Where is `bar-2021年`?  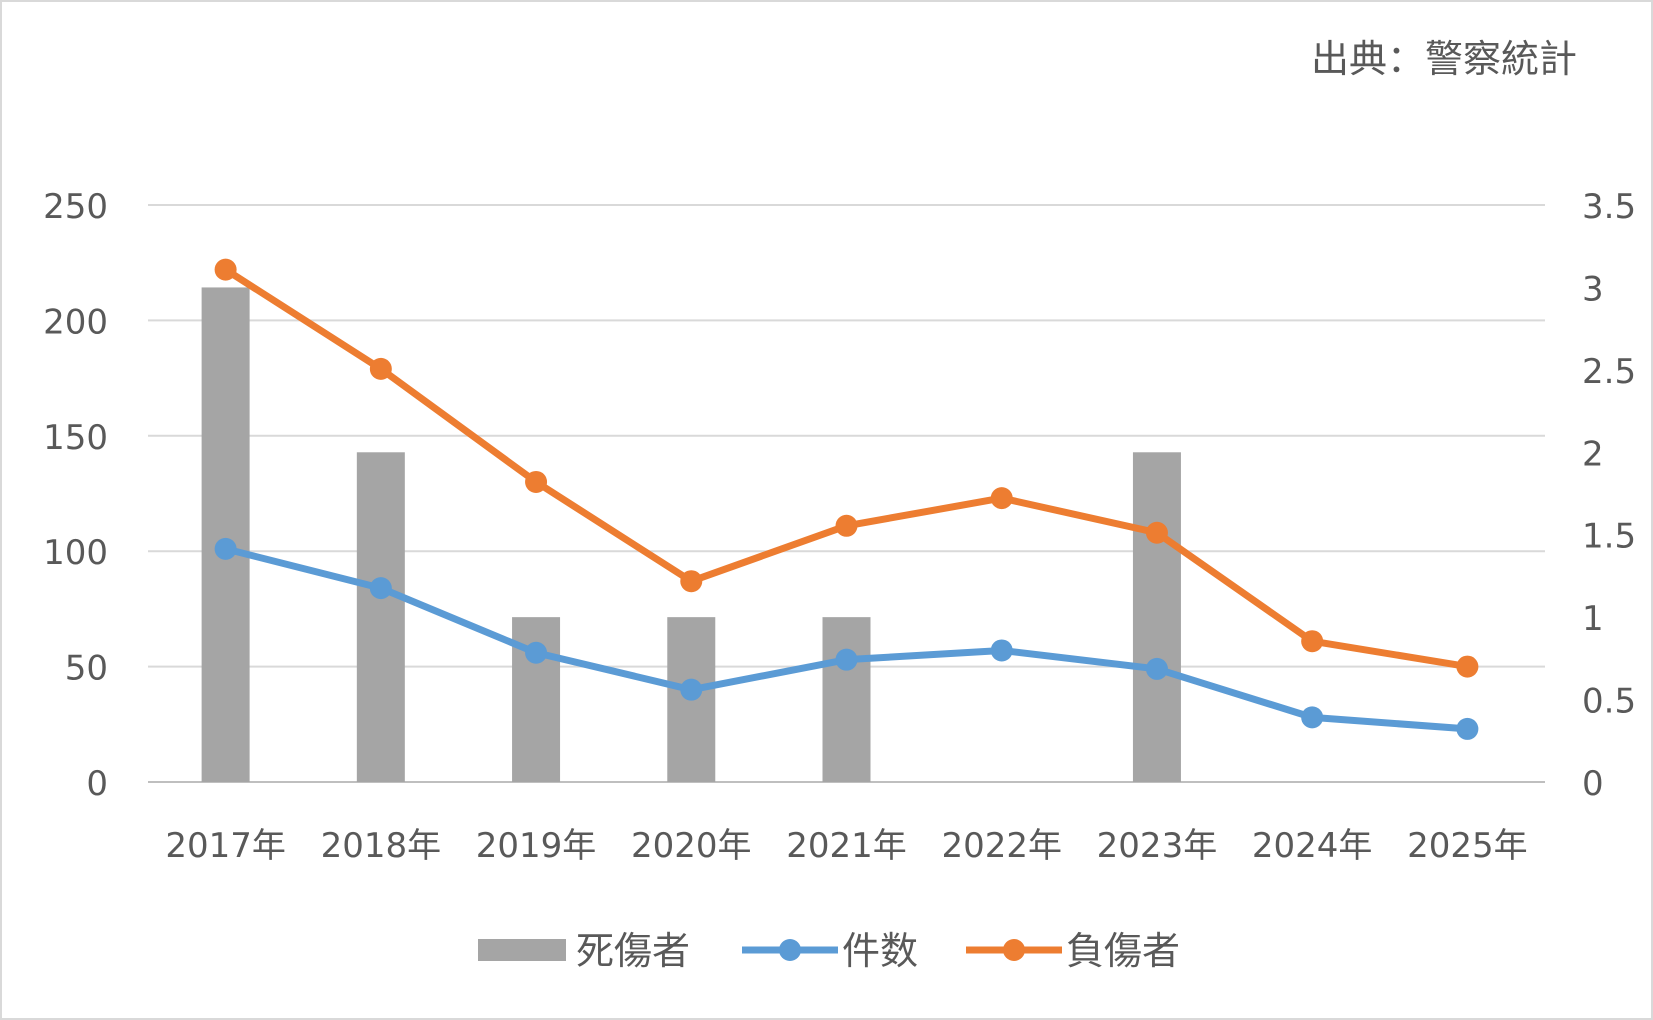
bar-2021年 is located at coordinates (846, 699).